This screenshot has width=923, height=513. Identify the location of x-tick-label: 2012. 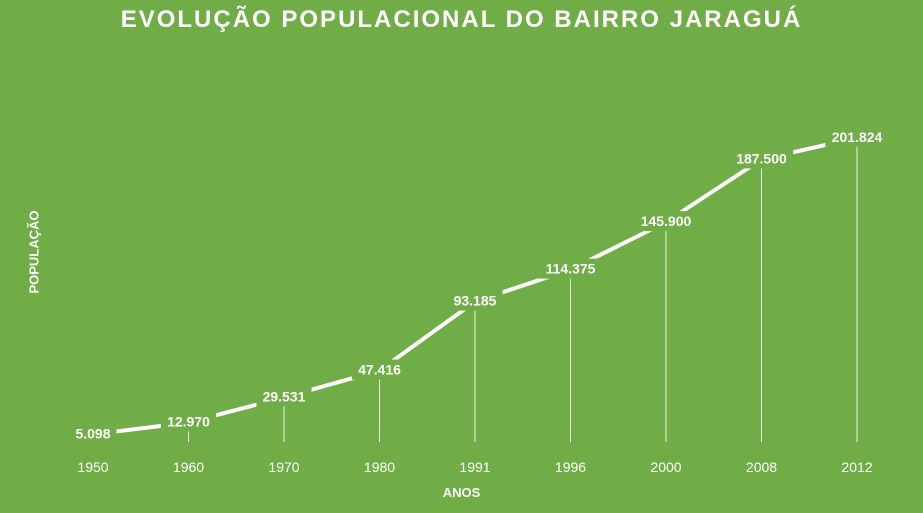
(856, 467).